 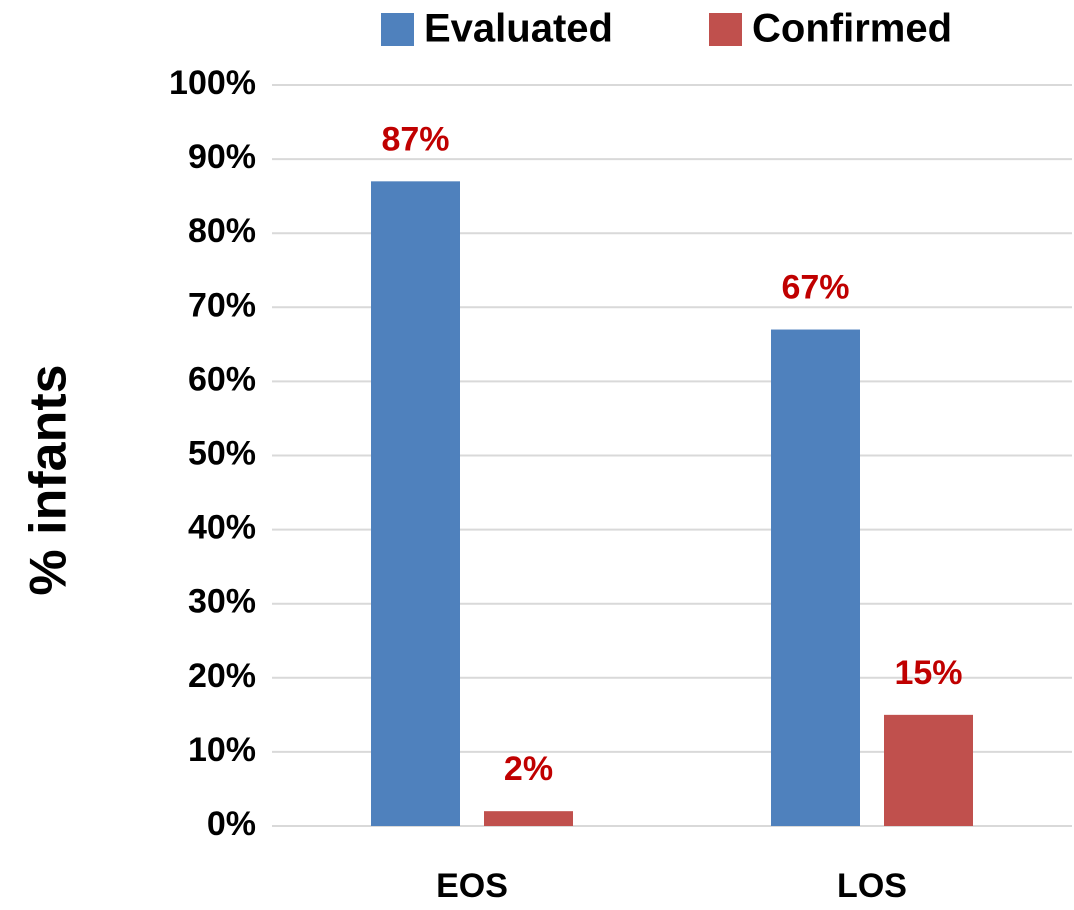 What do you see at coordinates (231, 824) in the screenshot?
I see `y-tick-label: 0%` at bounding box center [231, 824].